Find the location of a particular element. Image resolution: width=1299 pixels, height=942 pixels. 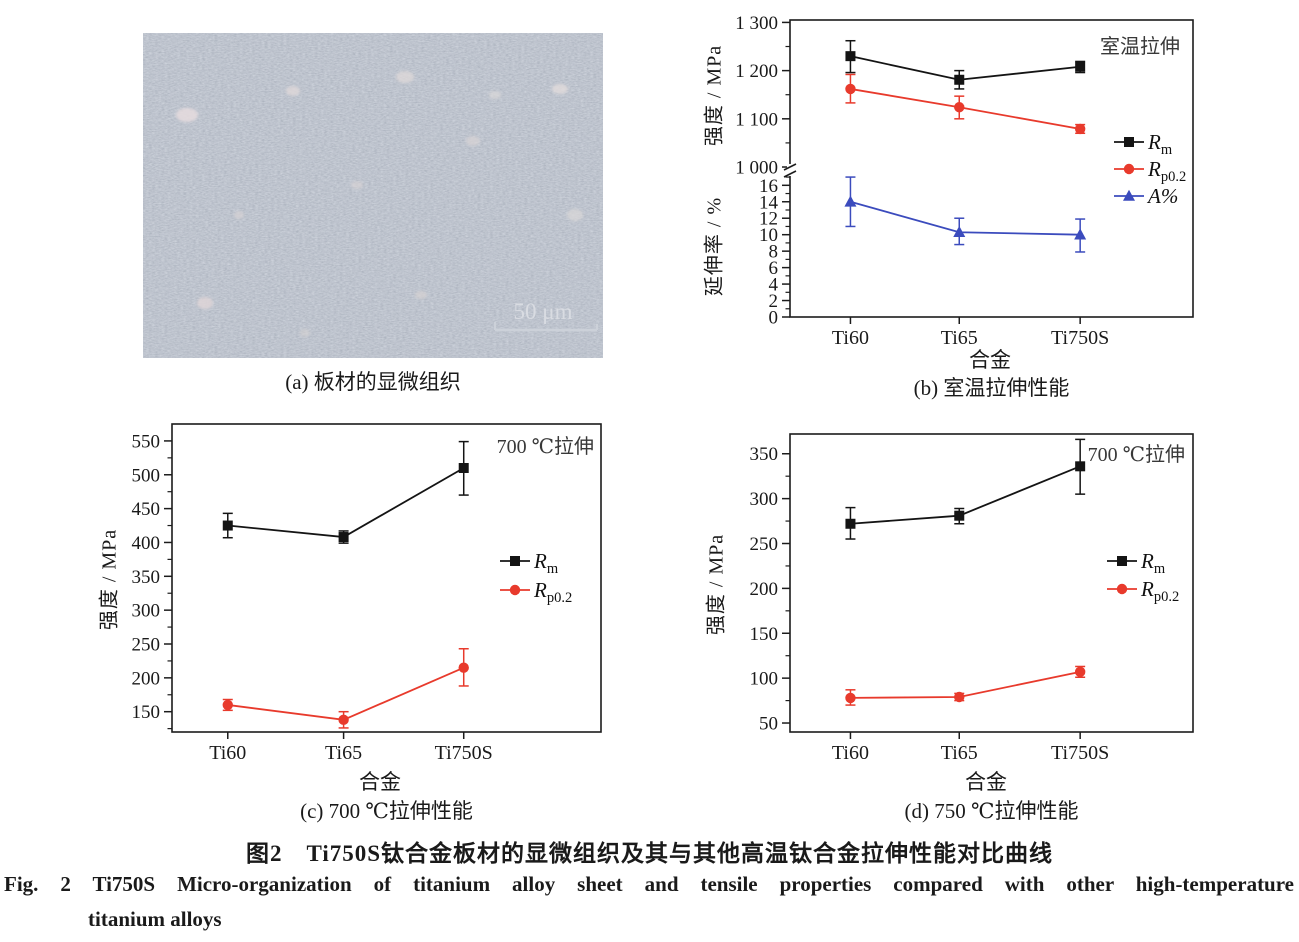

svg-text: 10 is located at coordinates (768, 235).